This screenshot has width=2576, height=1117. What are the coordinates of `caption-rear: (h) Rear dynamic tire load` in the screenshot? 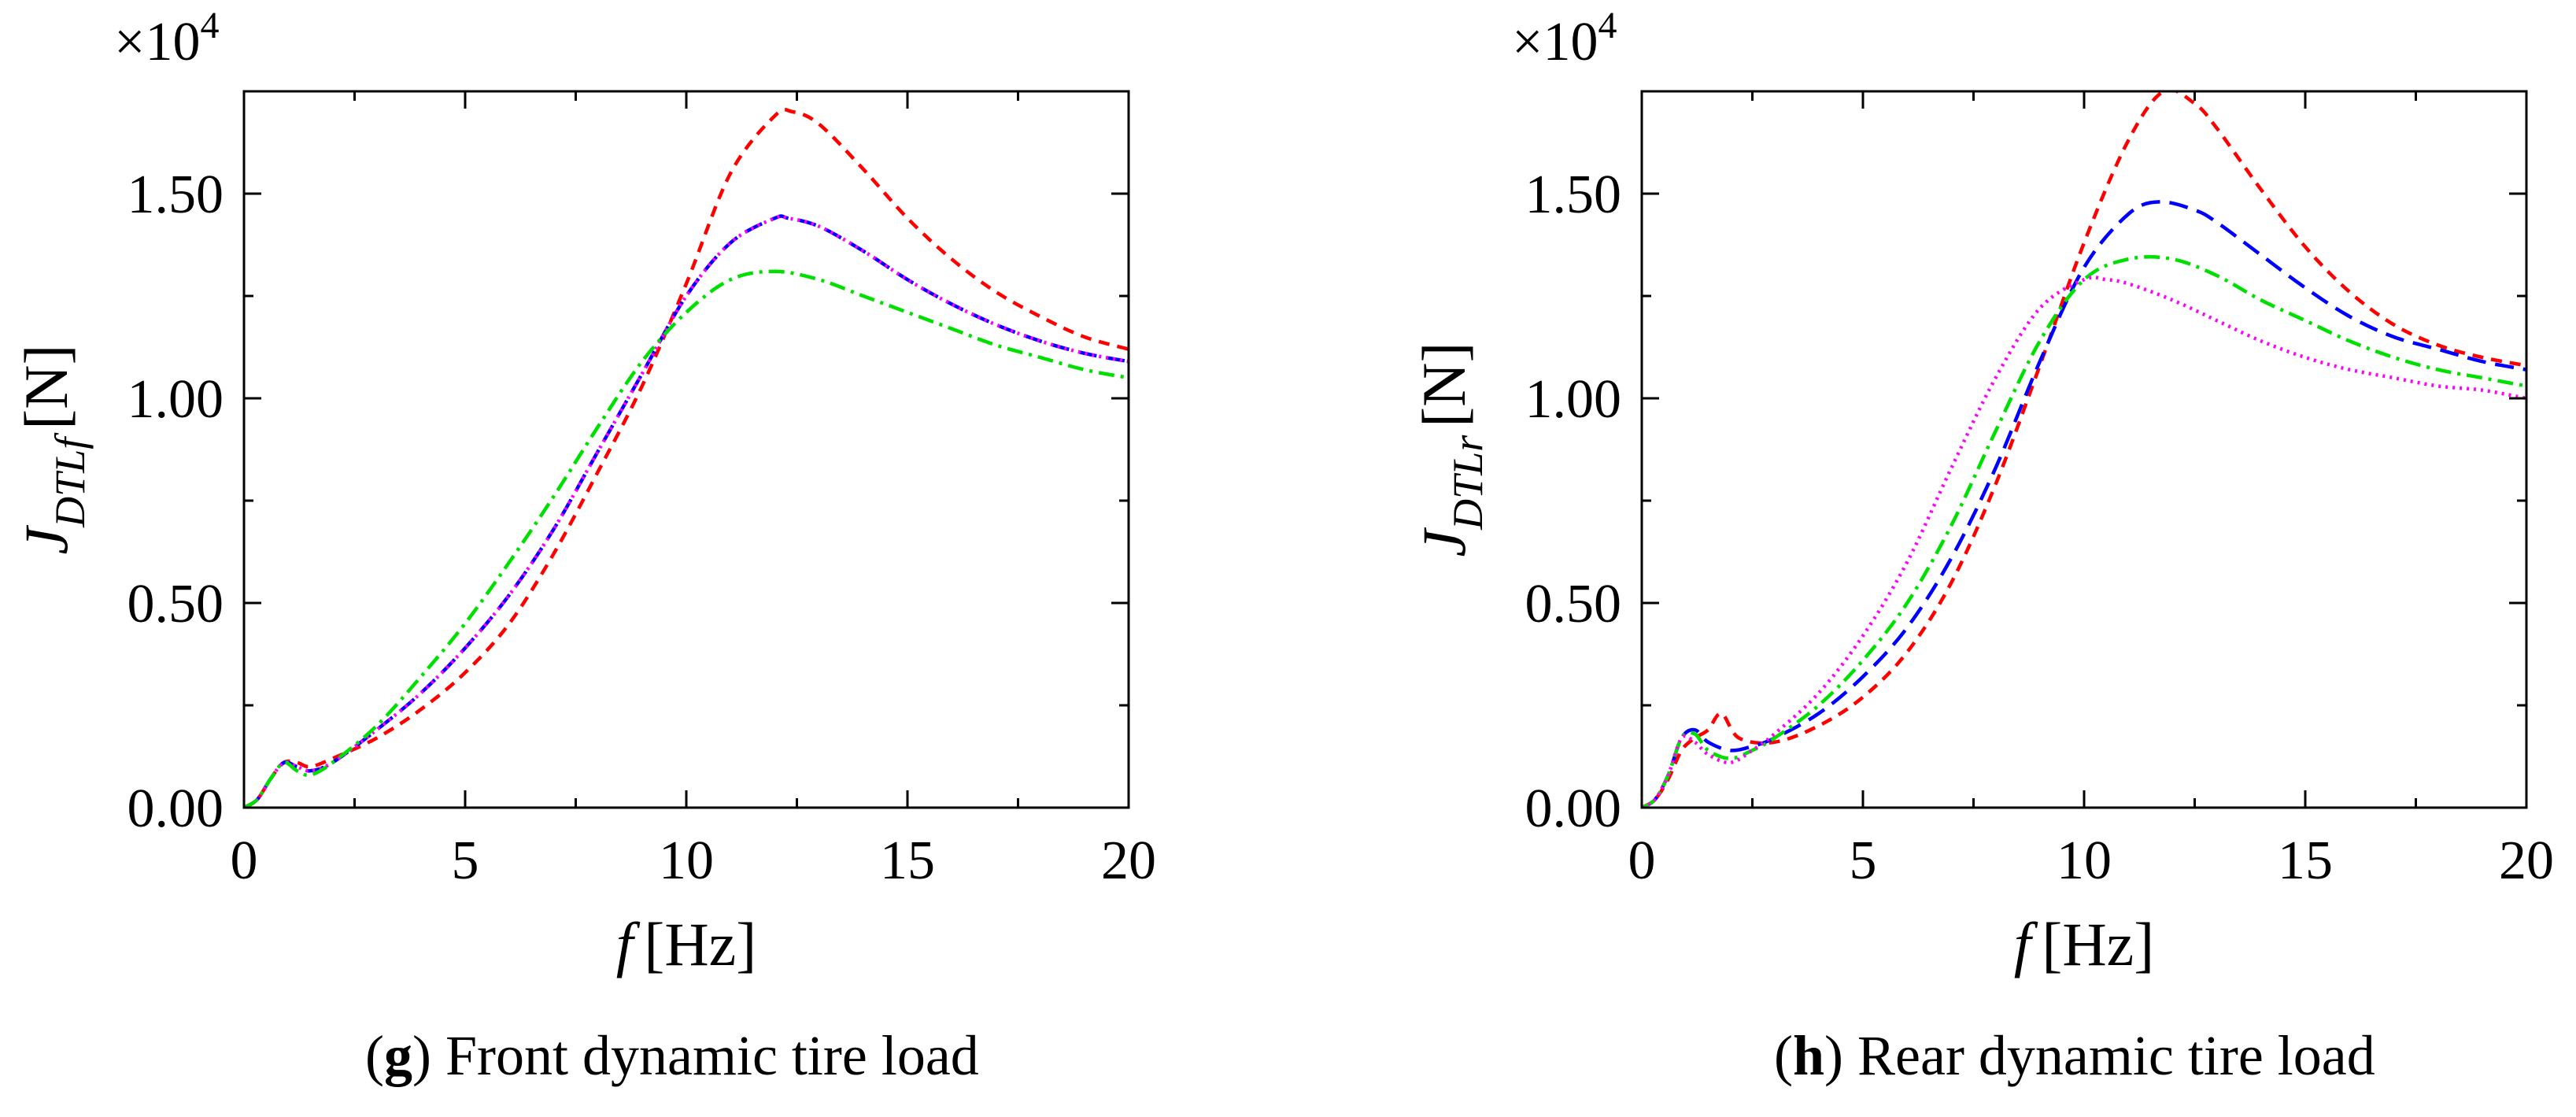 It's located at (2074, 1056).